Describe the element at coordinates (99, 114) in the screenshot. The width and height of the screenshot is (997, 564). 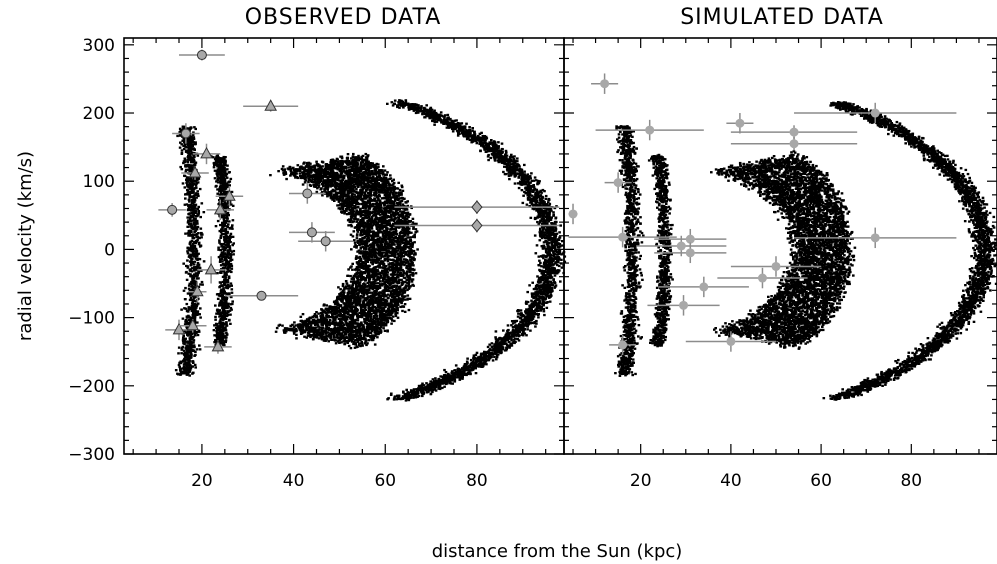
I see `y-tick-label: 200` at that location.